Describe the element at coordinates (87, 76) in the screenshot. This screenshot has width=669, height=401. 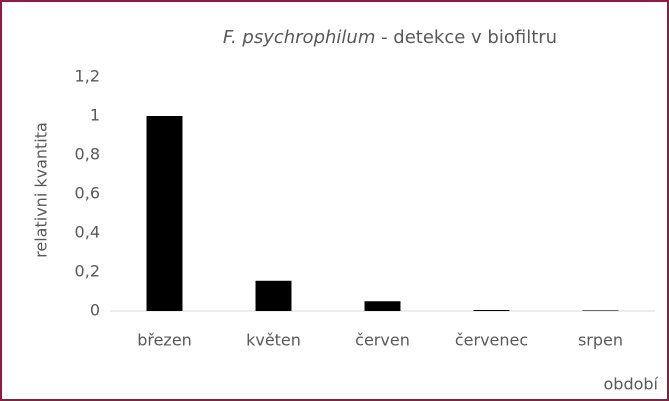
I see `y-tick-label: 1,2` at that location.